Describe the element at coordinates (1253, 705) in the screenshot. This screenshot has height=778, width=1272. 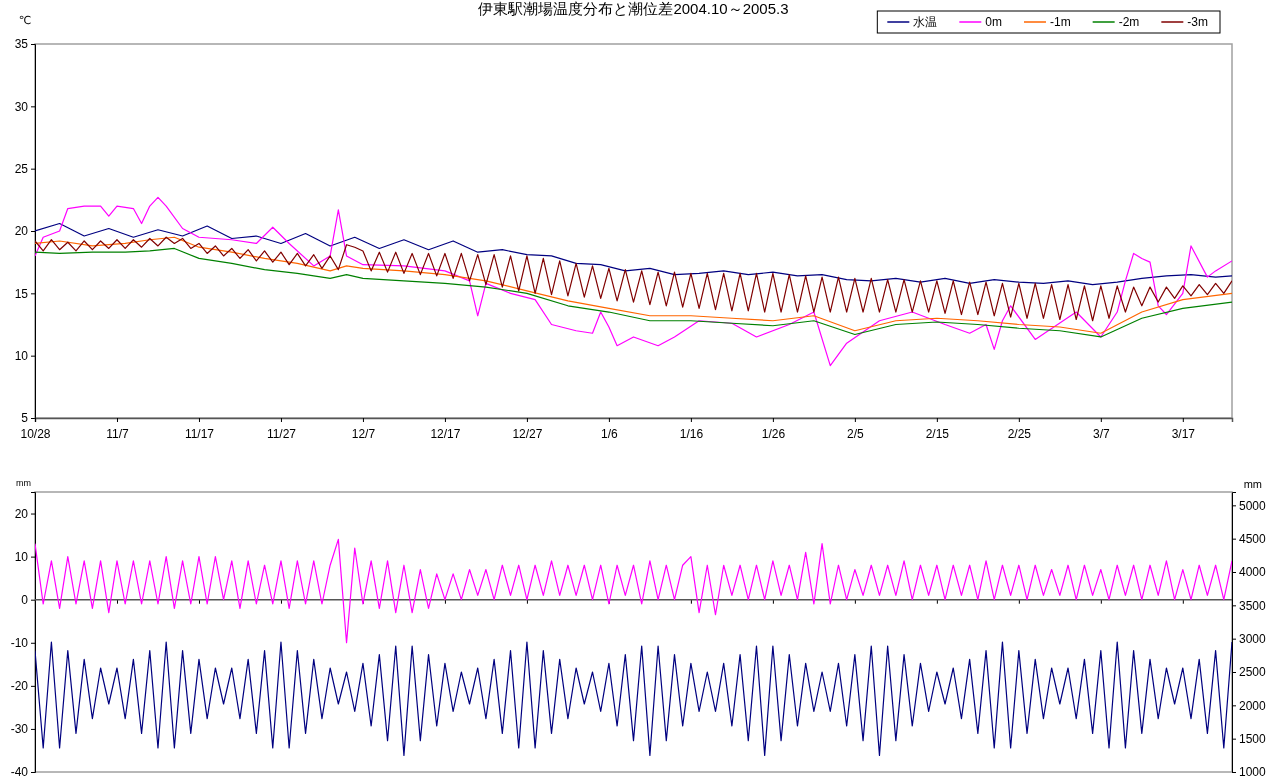
I see `y2-tick-label: 2000` at that location.